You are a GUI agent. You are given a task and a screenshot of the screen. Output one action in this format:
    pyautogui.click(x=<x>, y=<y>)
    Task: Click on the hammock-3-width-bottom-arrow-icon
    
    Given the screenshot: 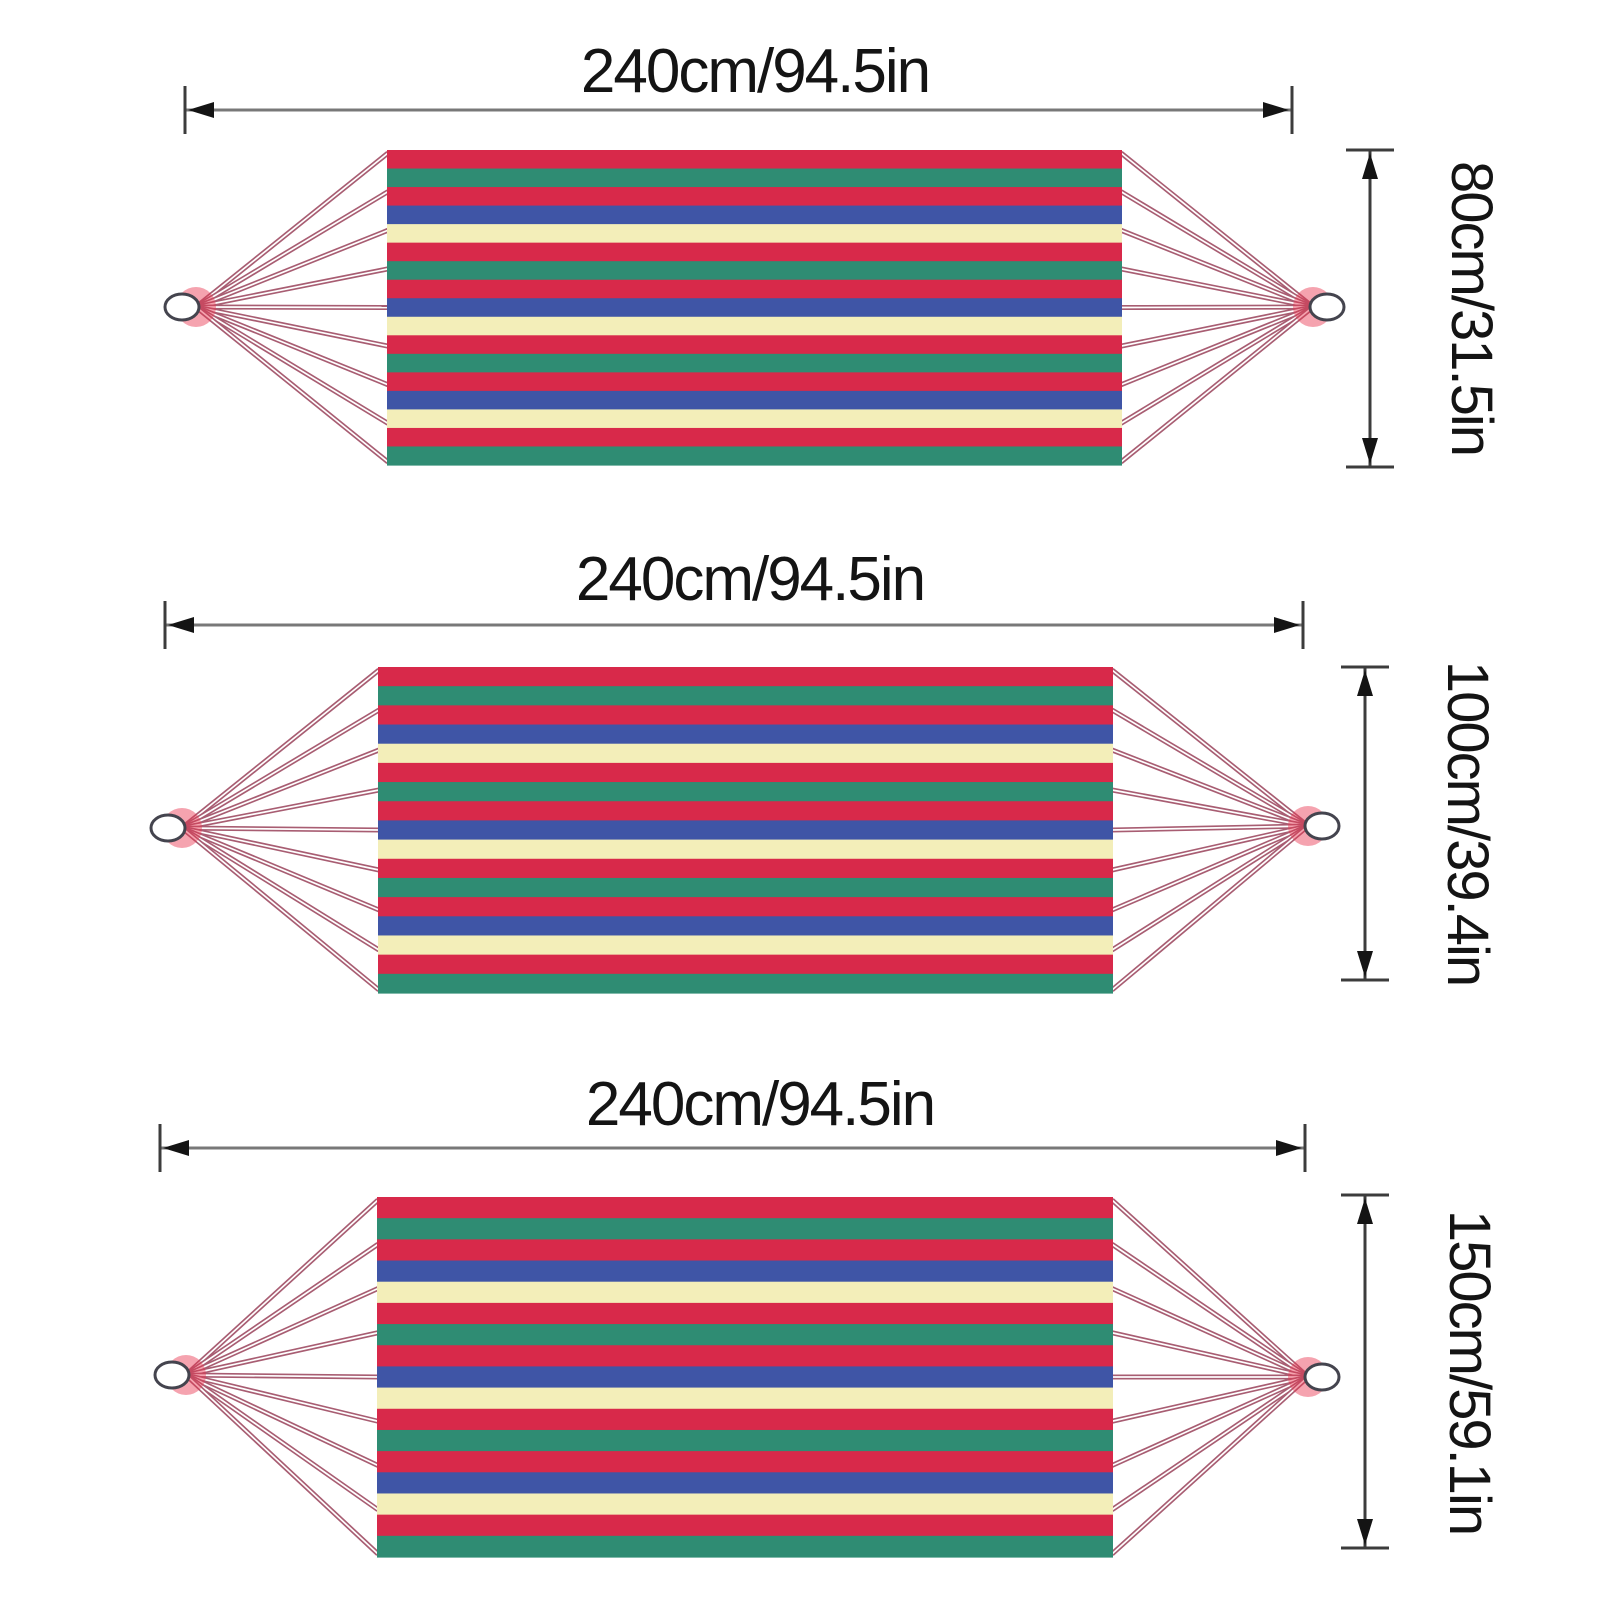 What is the action you would take?
    pyautogui.click(x=1365, y=1532)
    